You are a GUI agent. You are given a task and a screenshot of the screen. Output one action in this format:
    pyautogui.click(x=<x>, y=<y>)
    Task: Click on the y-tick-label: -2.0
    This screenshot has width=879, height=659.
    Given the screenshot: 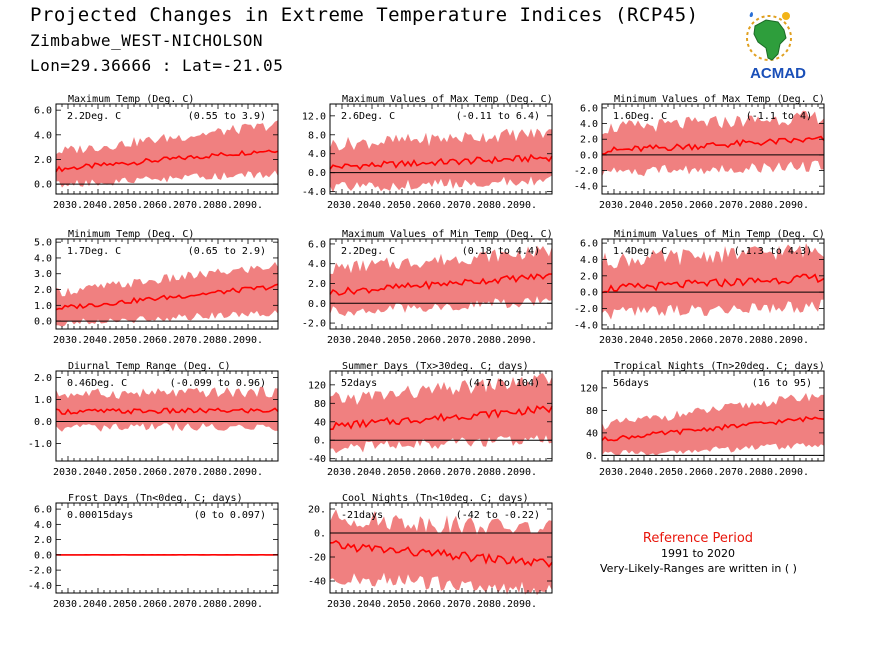 What is the action you would take?
    pyautogui.click(x=314, y=324)
    